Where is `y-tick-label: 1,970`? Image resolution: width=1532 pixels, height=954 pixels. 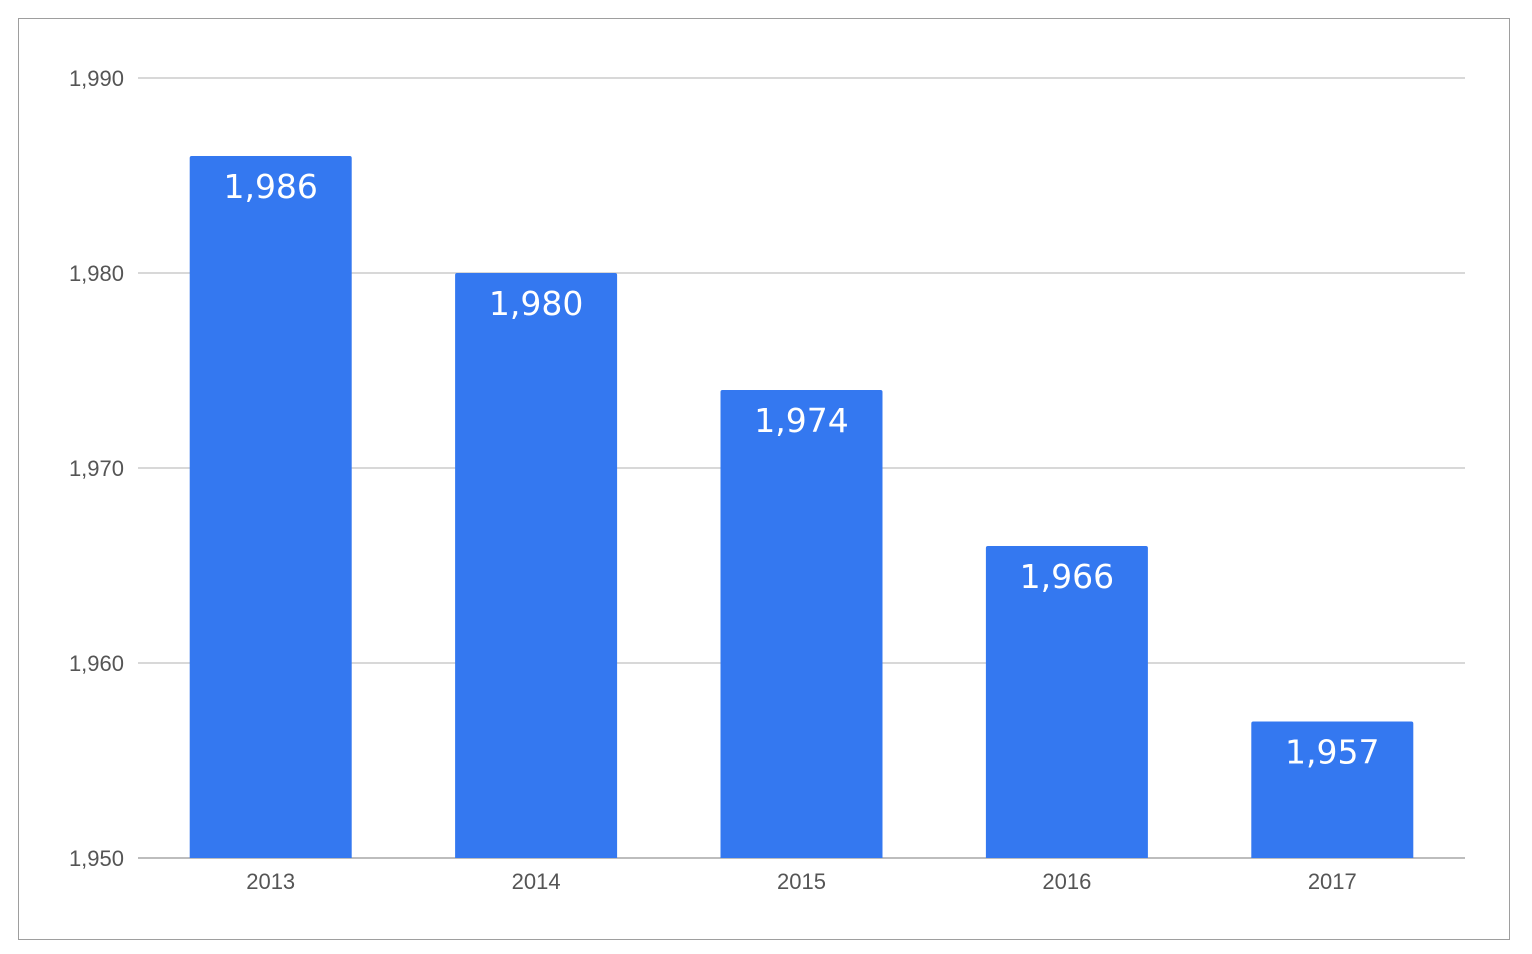
y-tick-label: 1,970 is located at coordinates (96, 468).